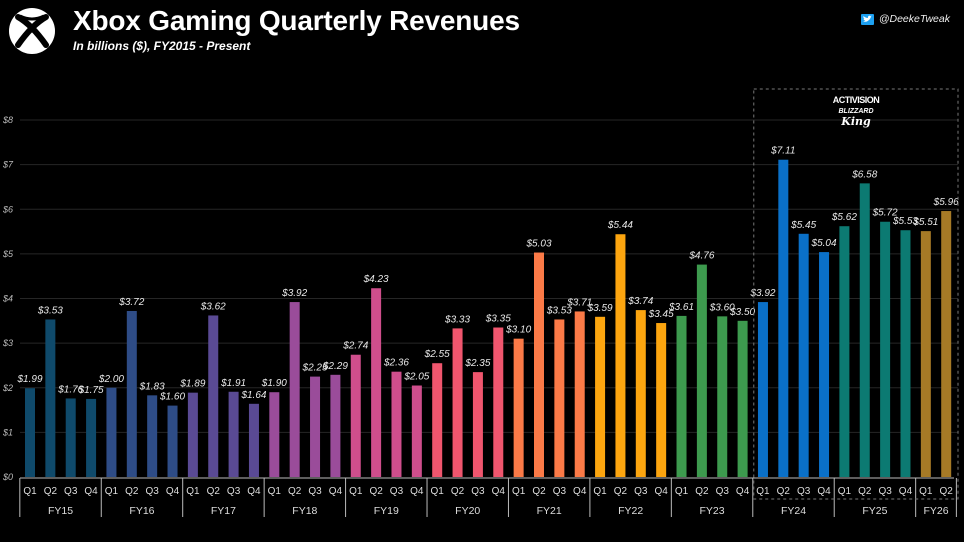 The height and width of the screenshot is (542, 964). I want to click on group-label: FY18, so click(304, 511).